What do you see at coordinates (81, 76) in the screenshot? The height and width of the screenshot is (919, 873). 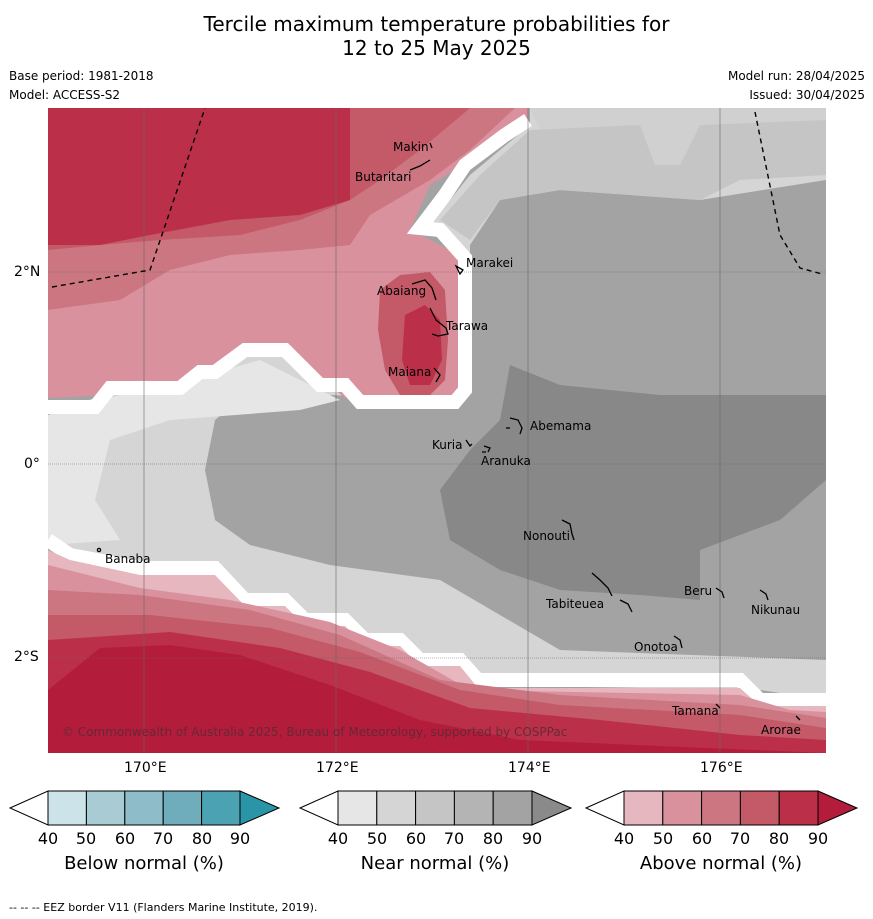 I see `base-period: Base period: 1981-2018` at bounding box center [81, 76].